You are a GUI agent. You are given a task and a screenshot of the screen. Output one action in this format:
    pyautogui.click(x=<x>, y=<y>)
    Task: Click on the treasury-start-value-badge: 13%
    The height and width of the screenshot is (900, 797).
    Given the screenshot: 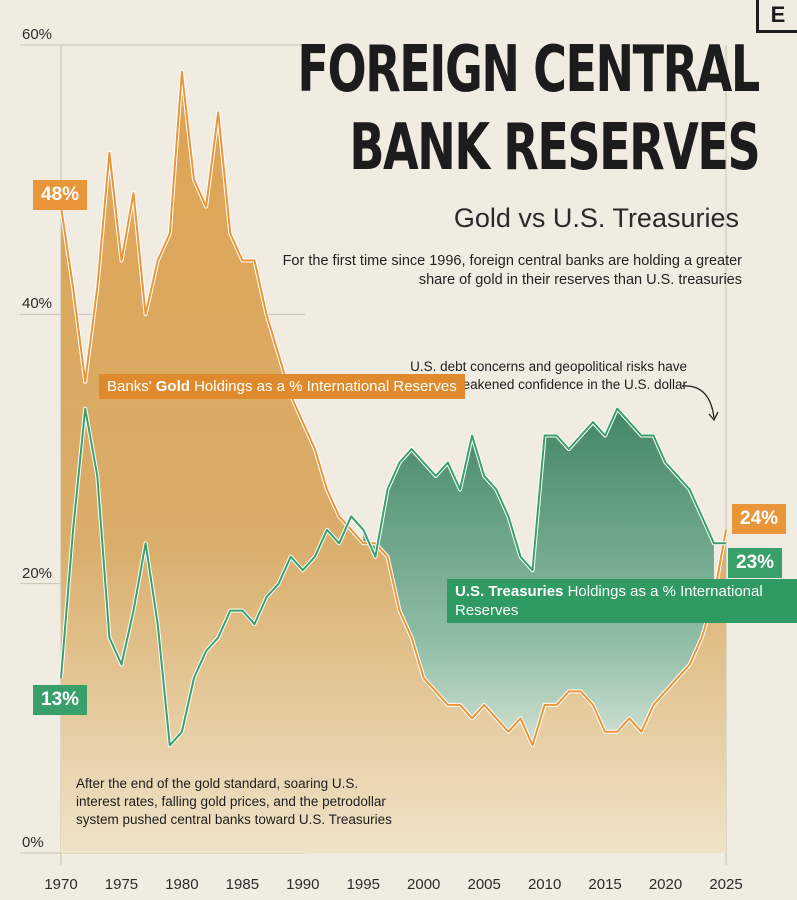 What is the action you would take?
    pyautogui.click(x=60, y=700)
    